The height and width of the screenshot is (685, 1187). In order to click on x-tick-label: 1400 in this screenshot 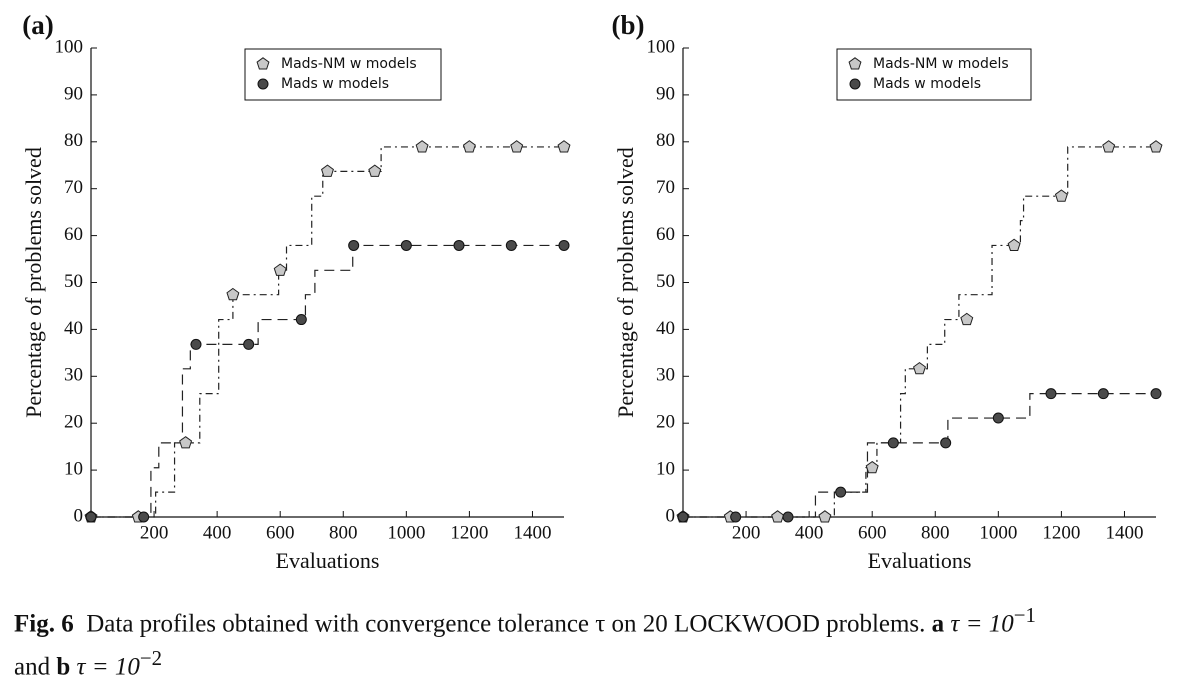, I will do `click(532, 532)`.